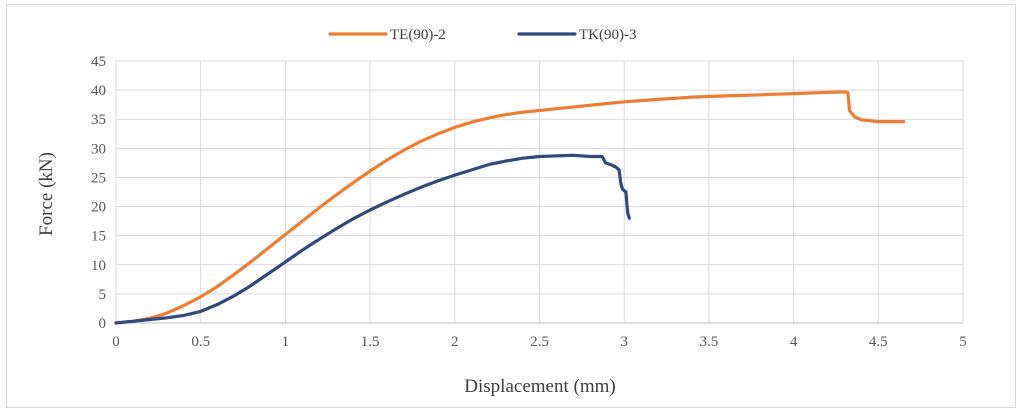 The width and height of the screenshot is (1024, 414). I want to click on y-tick-label: 0, so click(103, 324).